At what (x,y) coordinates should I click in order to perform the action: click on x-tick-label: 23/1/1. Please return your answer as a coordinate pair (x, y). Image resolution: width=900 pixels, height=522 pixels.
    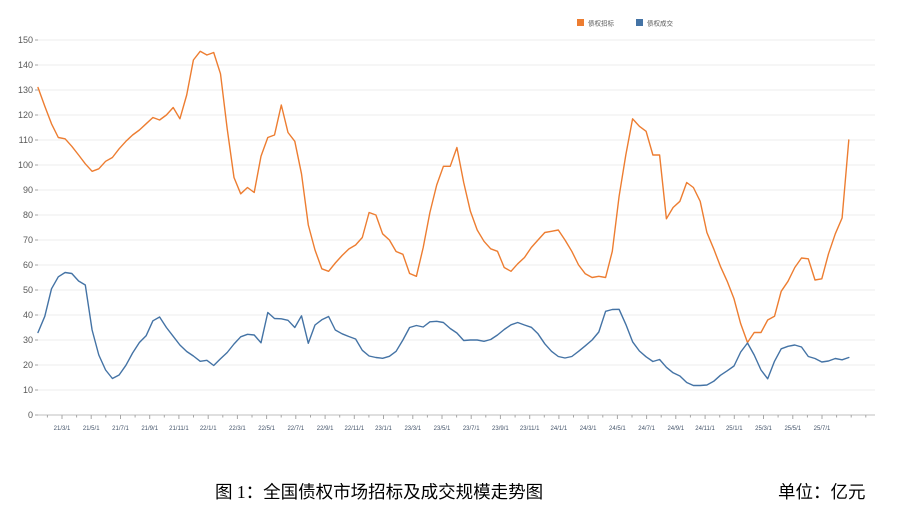
    Looking at the image, I should click on (383, 429).